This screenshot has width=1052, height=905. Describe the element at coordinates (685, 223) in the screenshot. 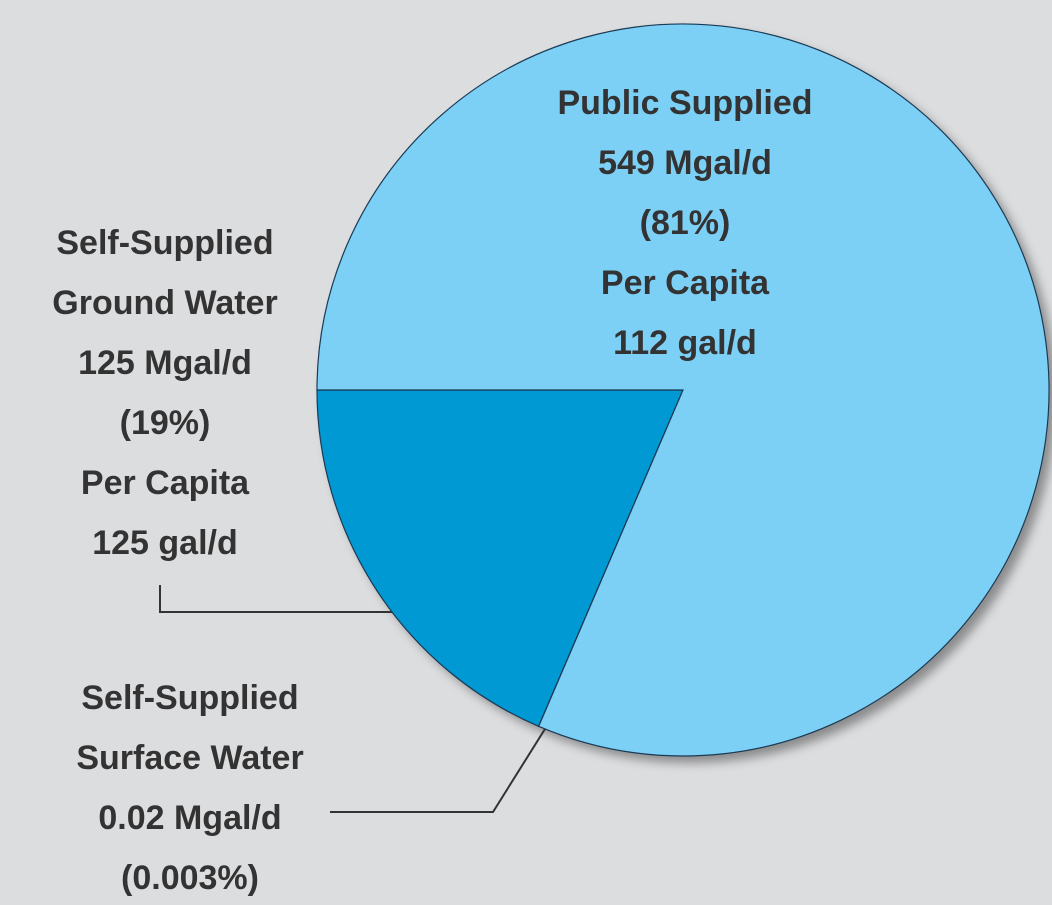

I see `slice-label: (81%)` at that location.